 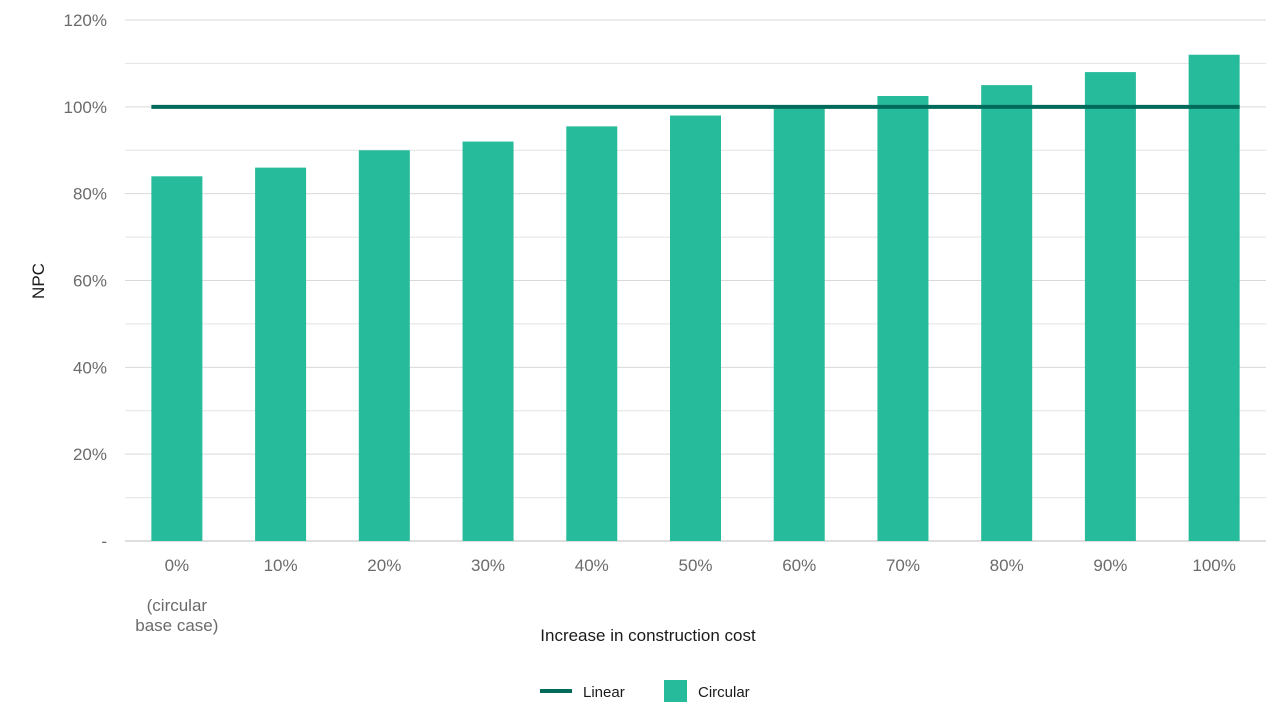 I want to click on y-tick-label: 20%, so click(x=90, y=454).